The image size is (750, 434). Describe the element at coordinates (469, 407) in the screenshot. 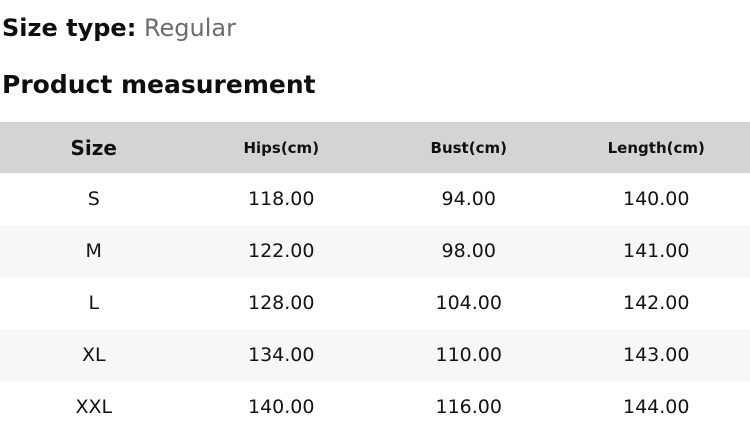

I see `cell-bust: 116.00` at that location.